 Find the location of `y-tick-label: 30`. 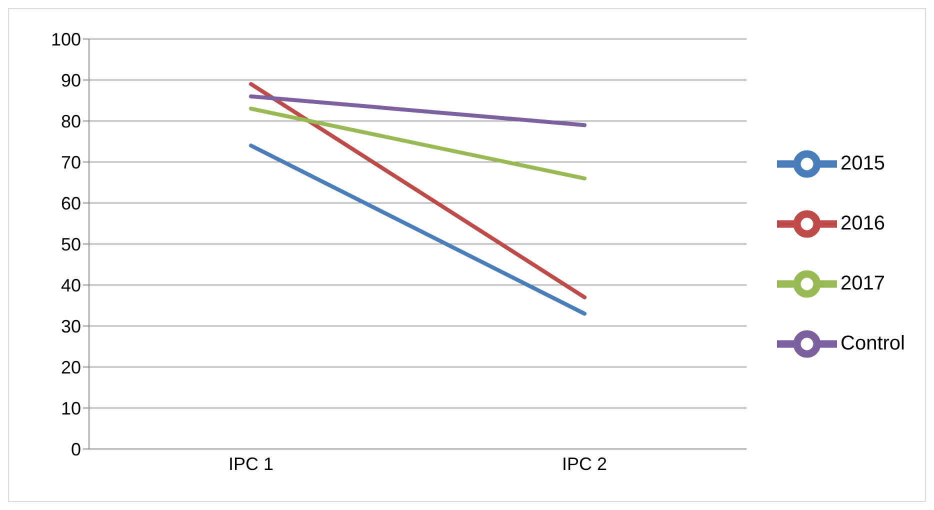

y-tick-label: 30 is located at coordinates (70, 326).